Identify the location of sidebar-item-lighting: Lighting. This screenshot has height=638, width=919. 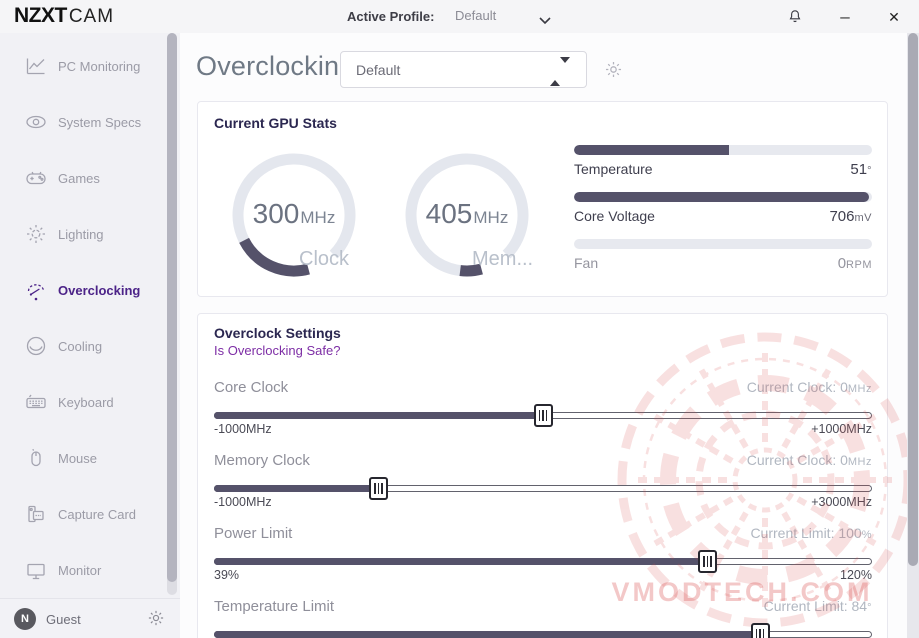
(82, 234).